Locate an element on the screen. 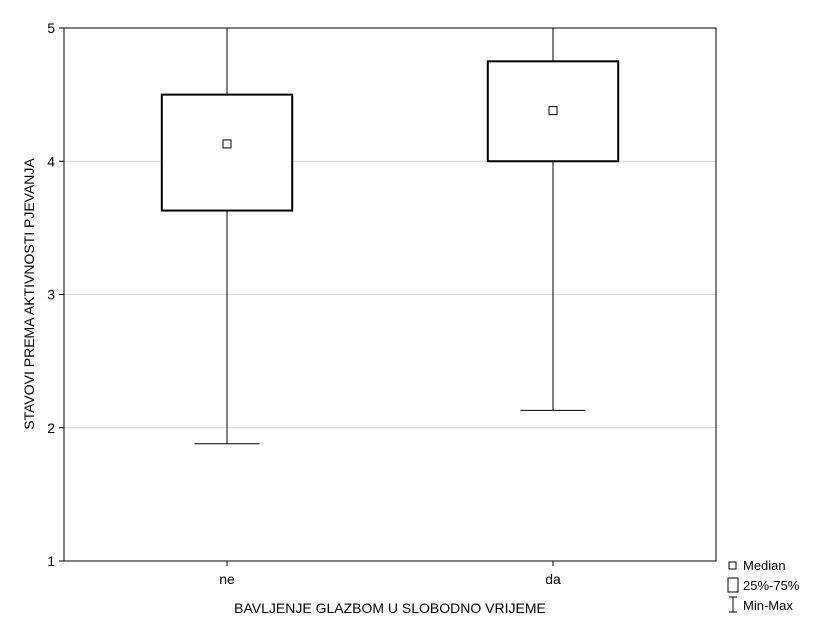 The image size is (824, 619). box-group-ne is located at coordinates (227, 236).